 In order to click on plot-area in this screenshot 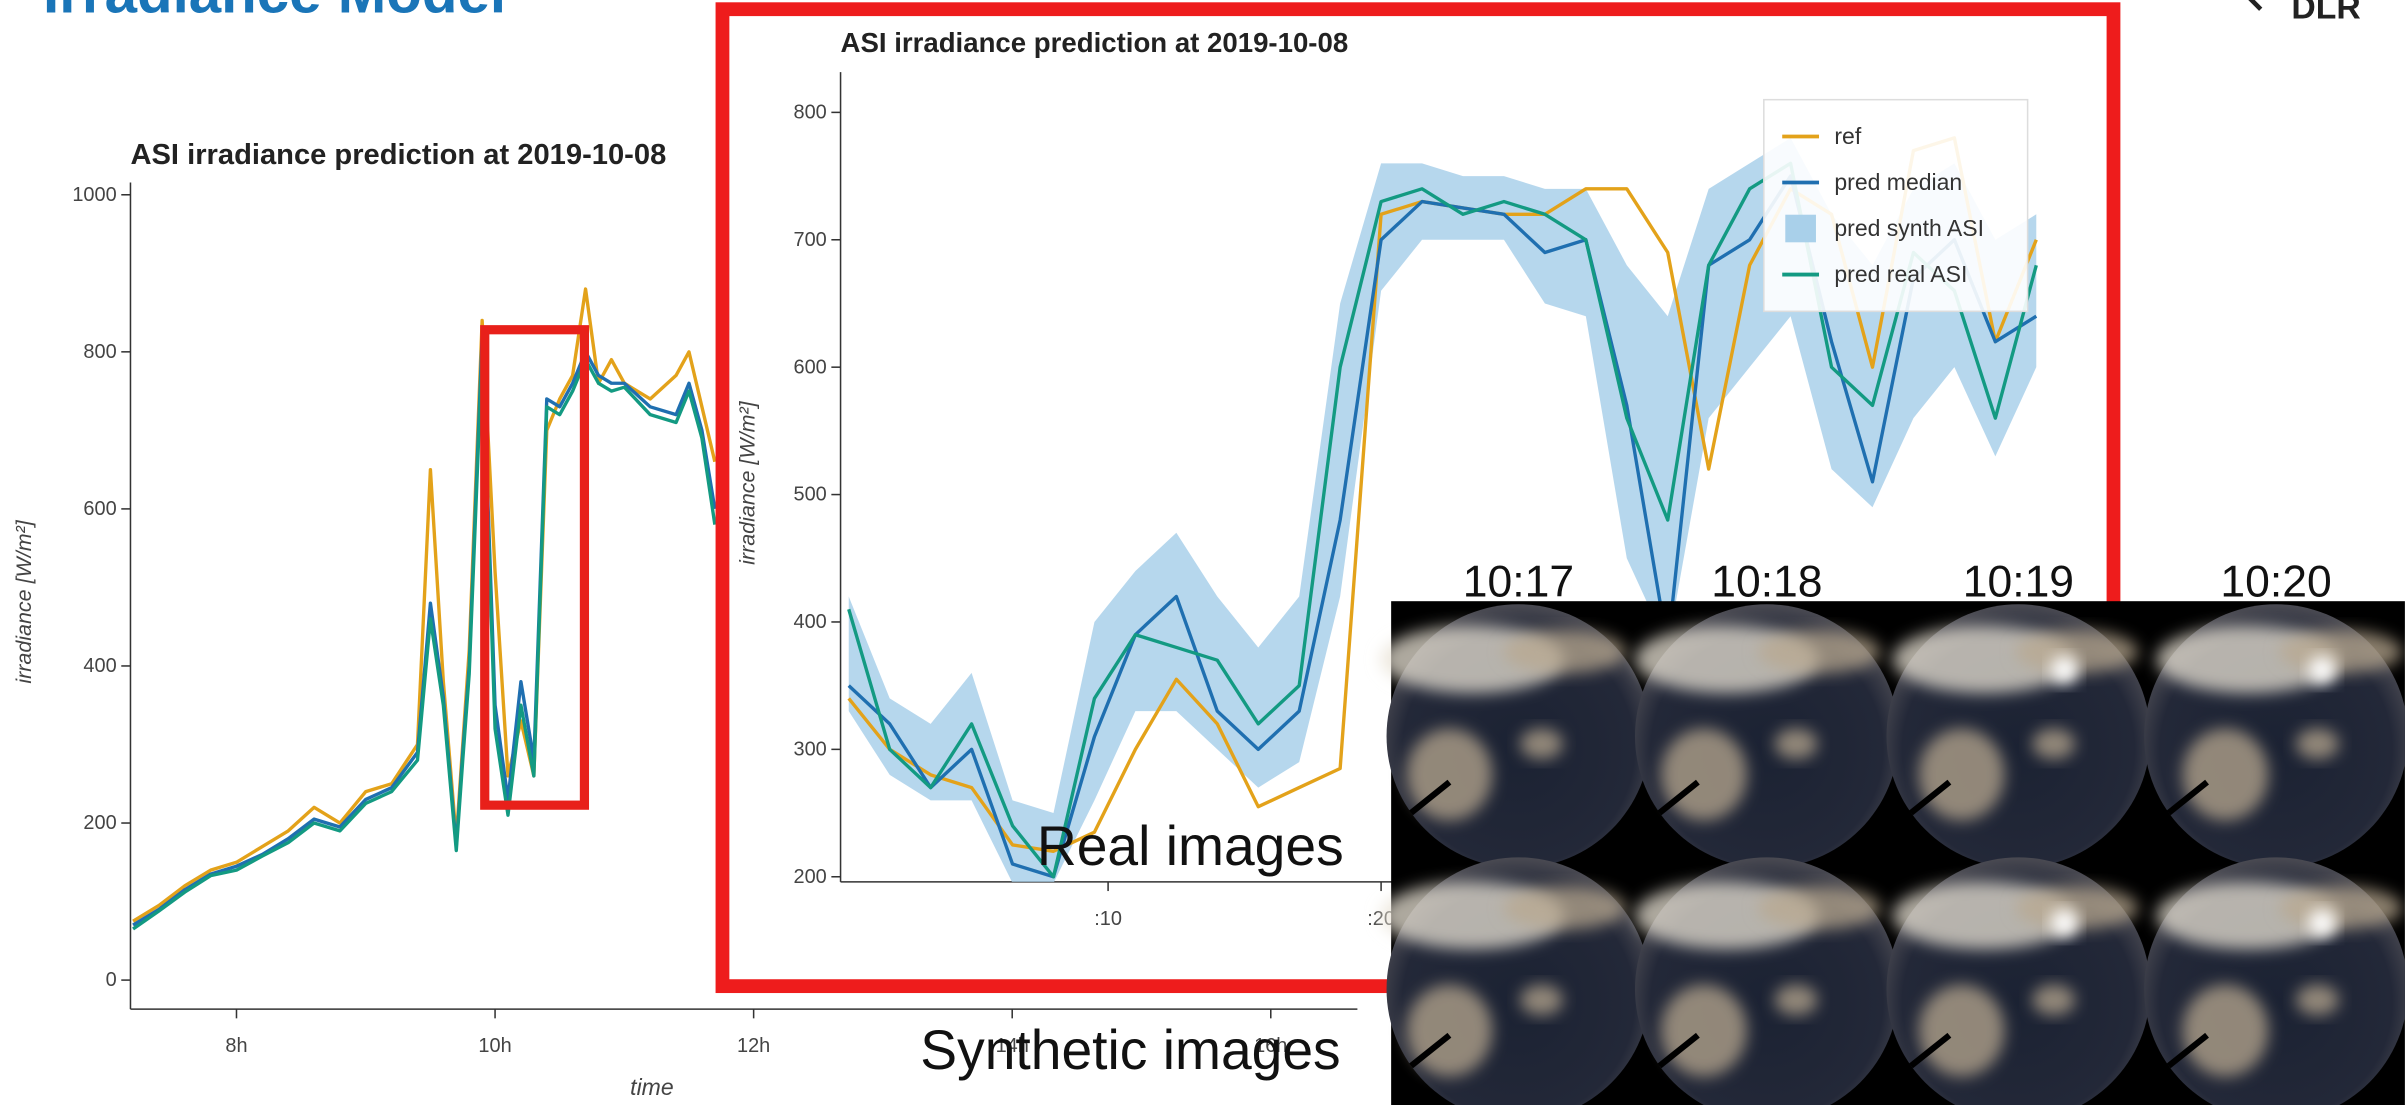, I will do `click(424, 609)`.